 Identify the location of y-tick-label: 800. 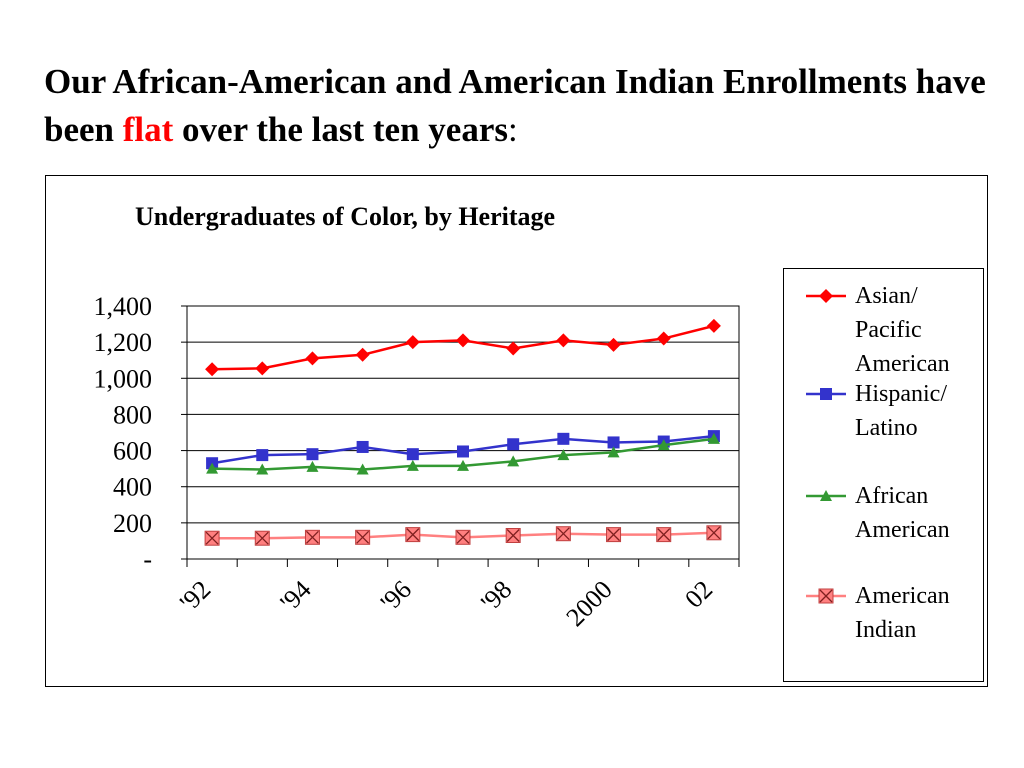
(132, 414).